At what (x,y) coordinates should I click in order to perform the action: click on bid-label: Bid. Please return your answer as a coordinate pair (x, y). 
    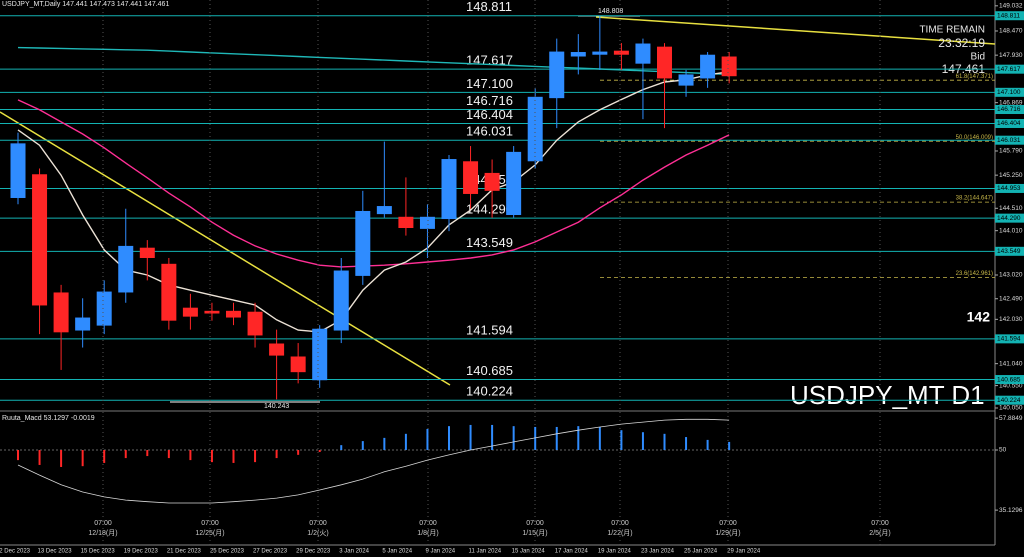
    Looking at the image, I should click on (978, 57).